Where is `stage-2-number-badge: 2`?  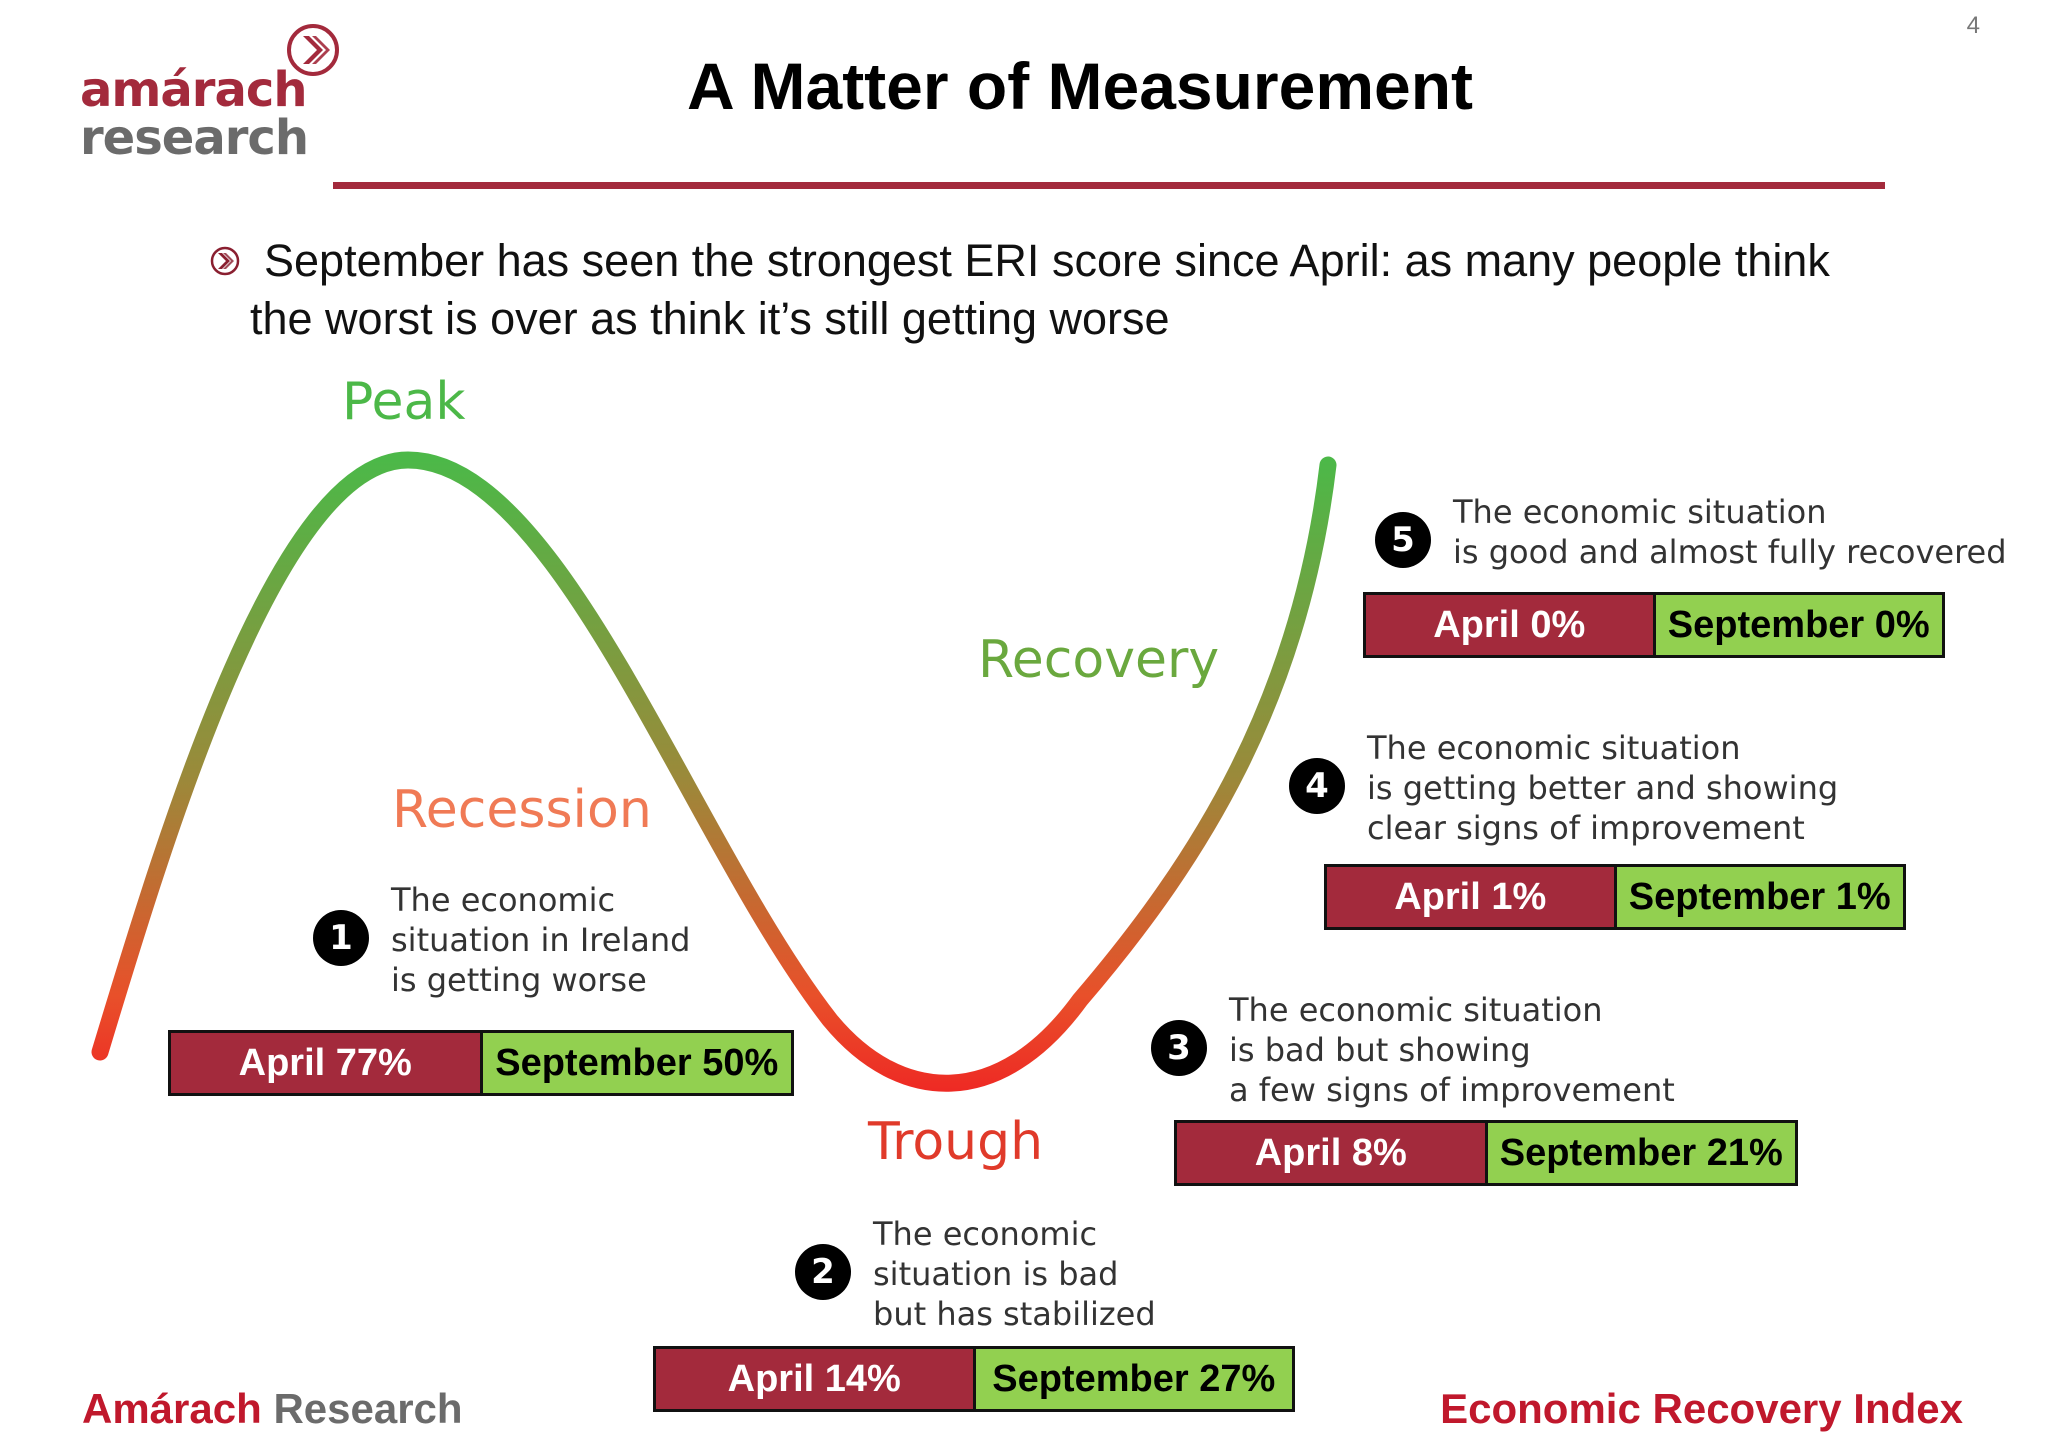 stage-2-number-badge: 2 is located at coordinates (823, 1272).